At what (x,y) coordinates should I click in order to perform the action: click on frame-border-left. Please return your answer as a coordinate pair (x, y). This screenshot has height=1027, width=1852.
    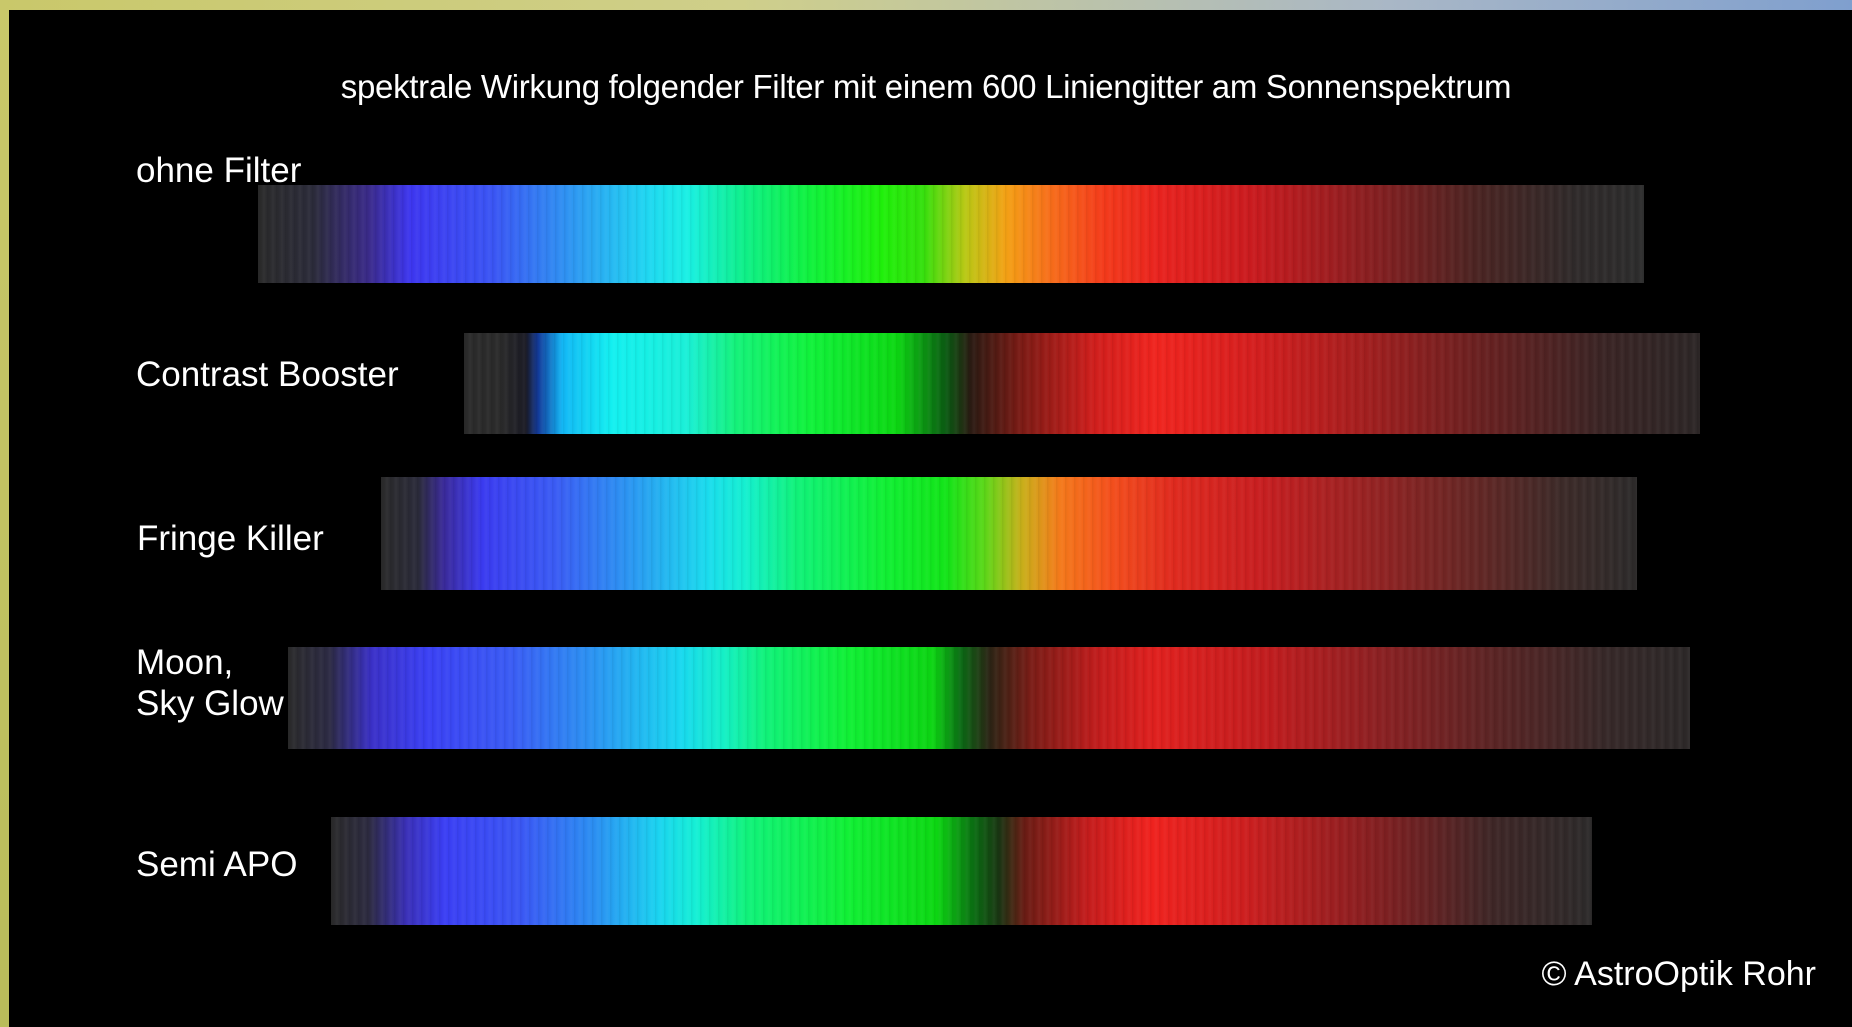
    Looking at the image, I should click on (4, 513).